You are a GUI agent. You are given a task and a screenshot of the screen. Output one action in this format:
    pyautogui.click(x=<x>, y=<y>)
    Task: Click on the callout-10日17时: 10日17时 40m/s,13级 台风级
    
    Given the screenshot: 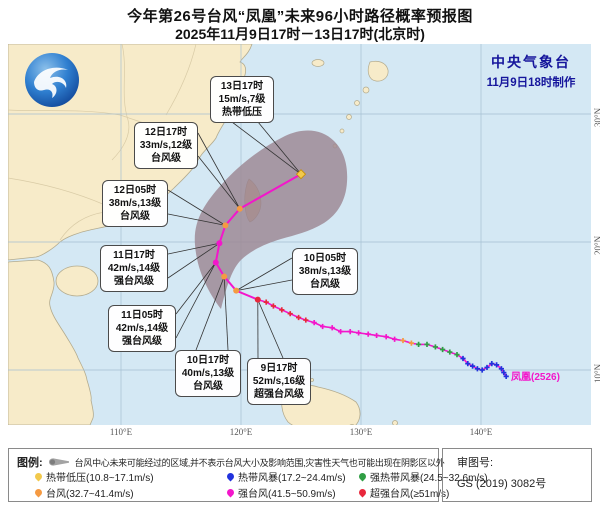 What is the action you would take?
    pyautogui.click(x=208, y=373)
    